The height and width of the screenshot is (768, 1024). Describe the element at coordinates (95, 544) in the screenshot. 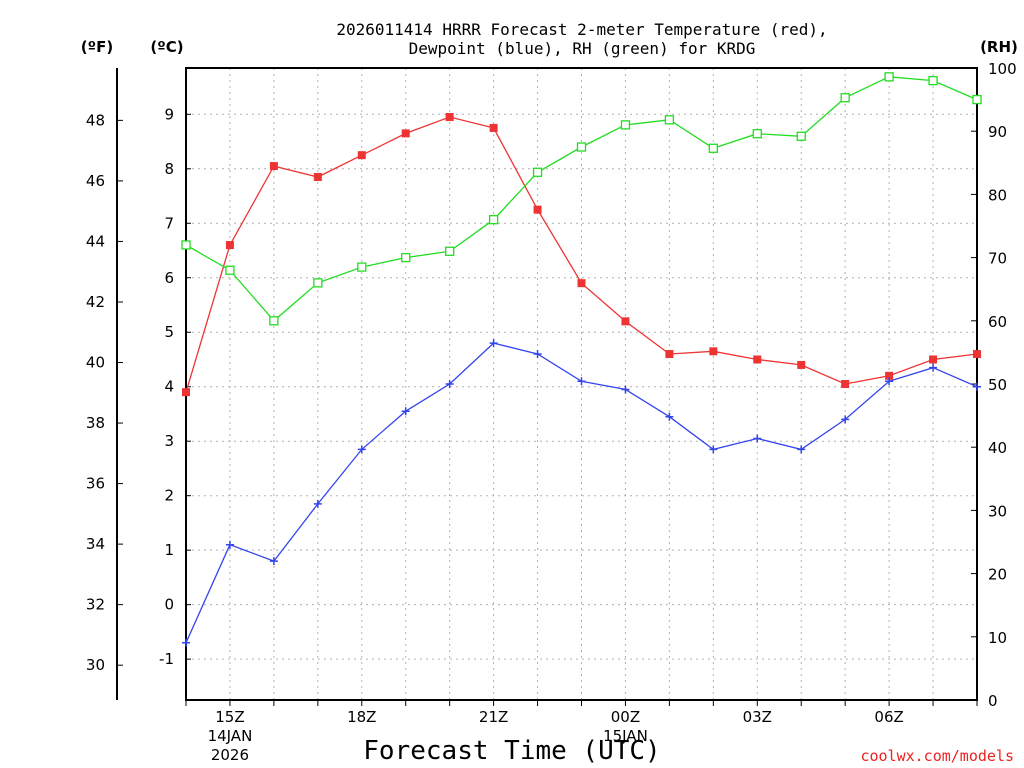

I see `fahrenheit-tick-label: 34` at that location.